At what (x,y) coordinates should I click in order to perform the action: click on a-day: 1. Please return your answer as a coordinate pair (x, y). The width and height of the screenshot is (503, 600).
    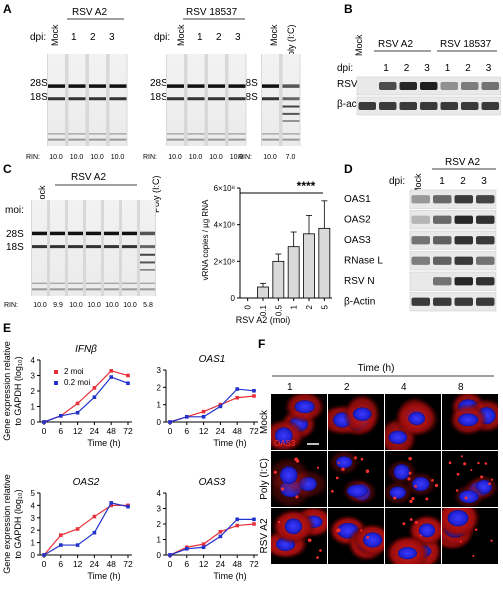
    Looking at the image, I should click on (200, 37).